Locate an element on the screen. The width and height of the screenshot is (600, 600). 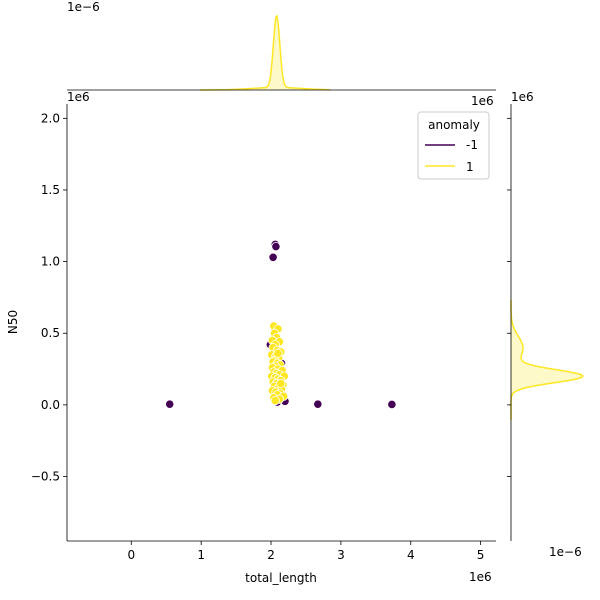
right-marginal-offset-label: 1e−6 is located at coordinates (565, 552).